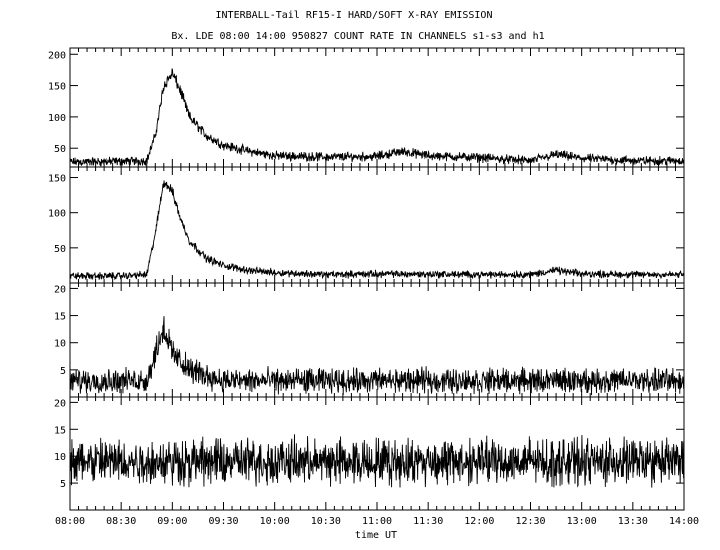 Image resolution: width=720 pixels, height=550 pixels. Describe the element at coordinates (70, 521) in the screenshot. I see `x-tick-label: 08:00` at that location.